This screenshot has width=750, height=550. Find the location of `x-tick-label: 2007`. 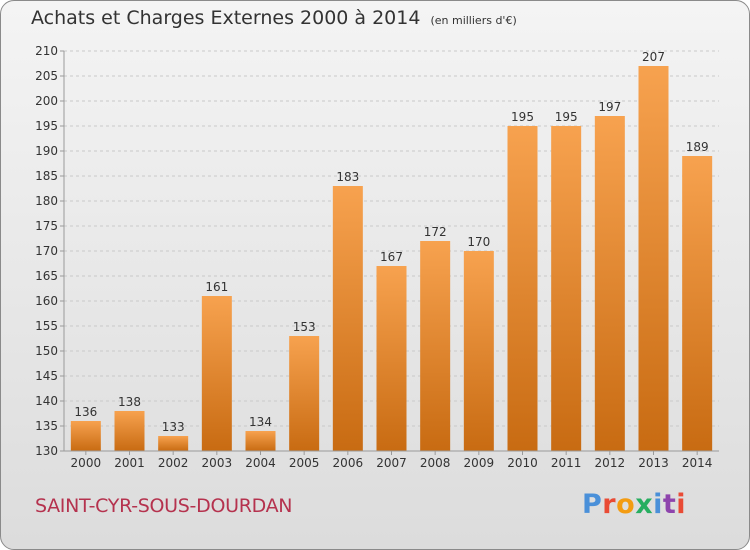

x-tick-label: 2007 is located at coordinates (391, 463).